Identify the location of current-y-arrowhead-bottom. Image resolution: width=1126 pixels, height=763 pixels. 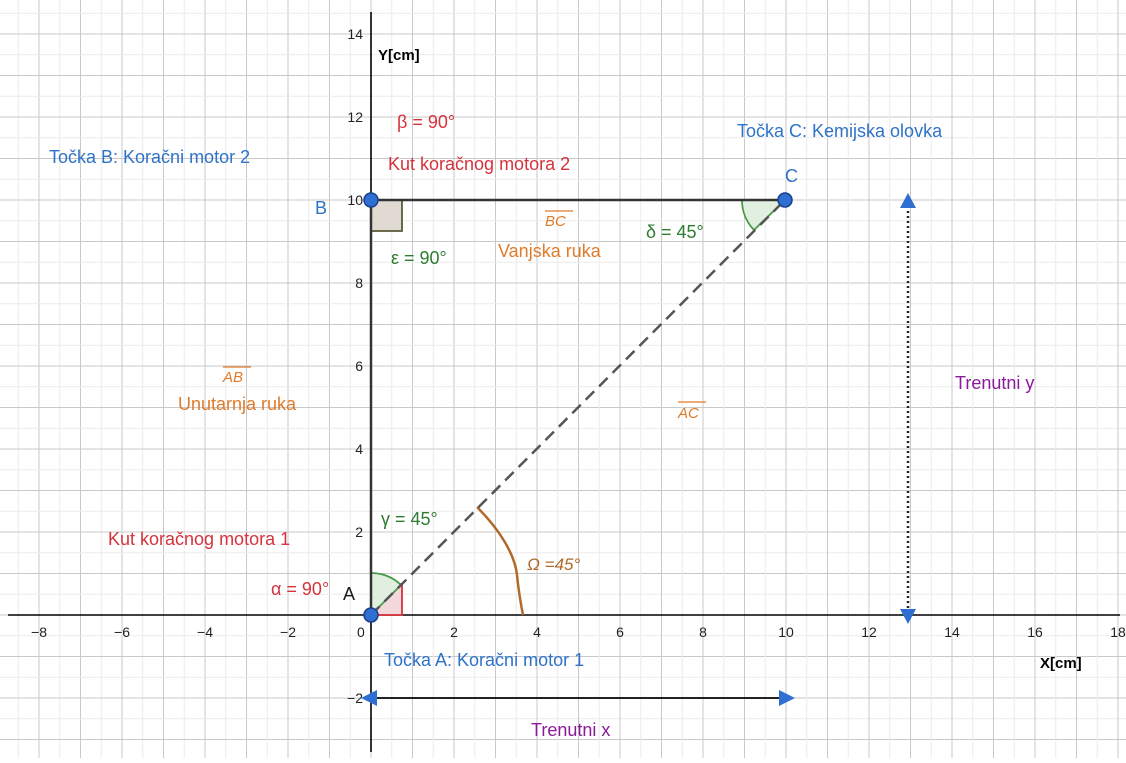
(908, 616).